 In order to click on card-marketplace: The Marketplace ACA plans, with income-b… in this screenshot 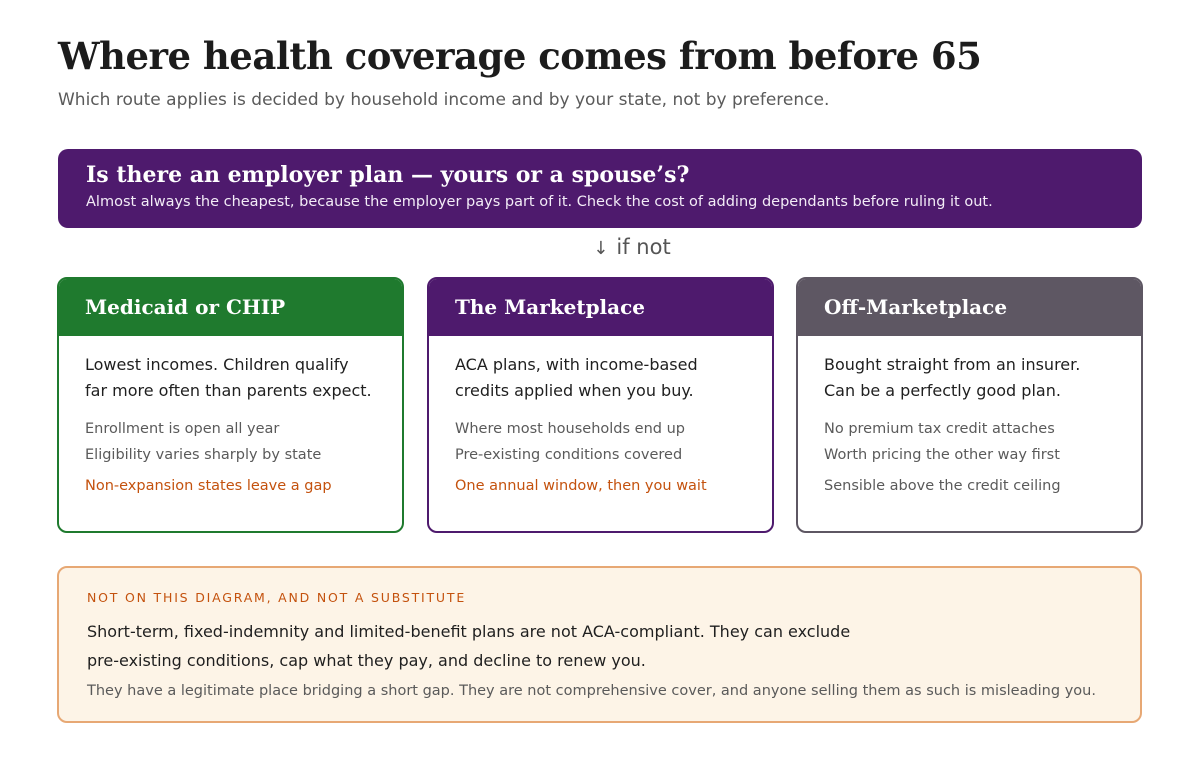, I will do `click(600, 405)`.